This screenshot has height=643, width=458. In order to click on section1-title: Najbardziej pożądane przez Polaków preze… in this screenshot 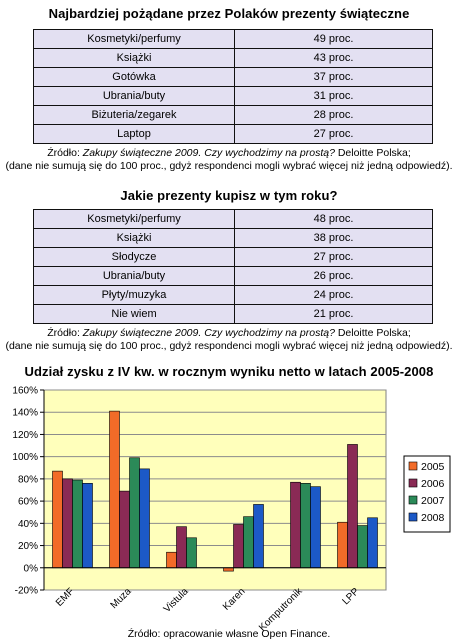, I will do `click(229, 13)`.